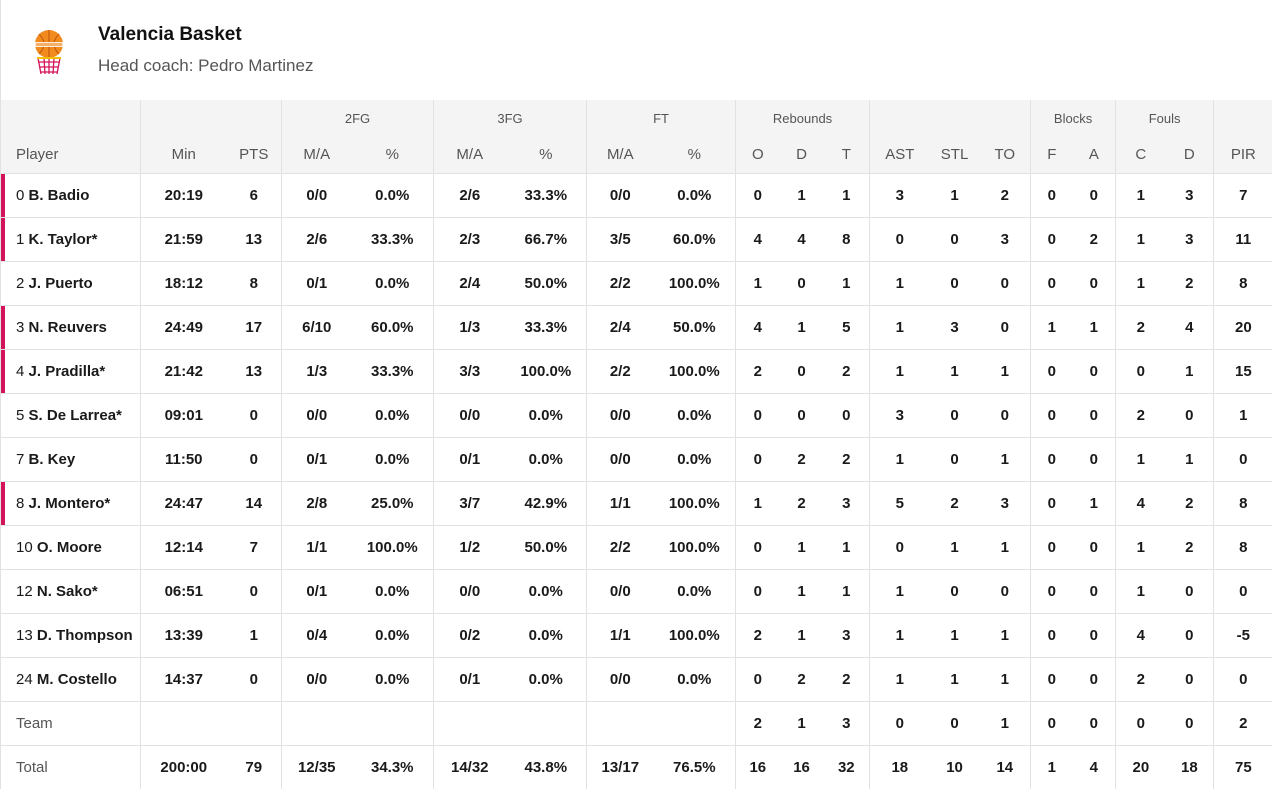  What do you see at coordinates (60, 283) in the screenshot?
I see `player-name: J. Puerto` at bounding box center [60, 283].